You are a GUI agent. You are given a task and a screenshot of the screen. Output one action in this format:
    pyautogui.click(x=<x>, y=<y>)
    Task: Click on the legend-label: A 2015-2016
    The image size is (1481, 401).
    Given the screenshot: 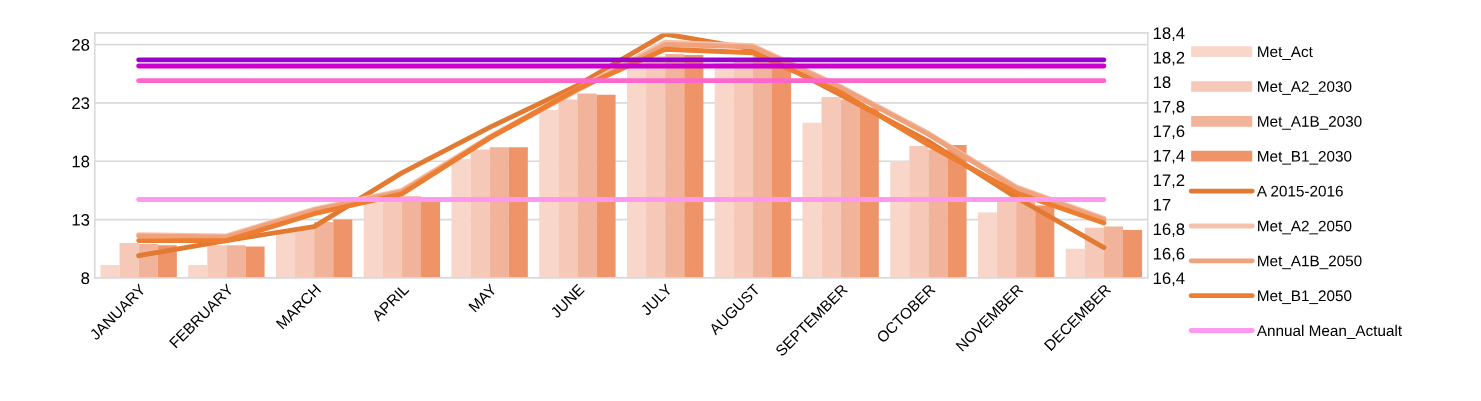 What is the action you would take?
    pyautogui.click(x=1299, y=191)
    